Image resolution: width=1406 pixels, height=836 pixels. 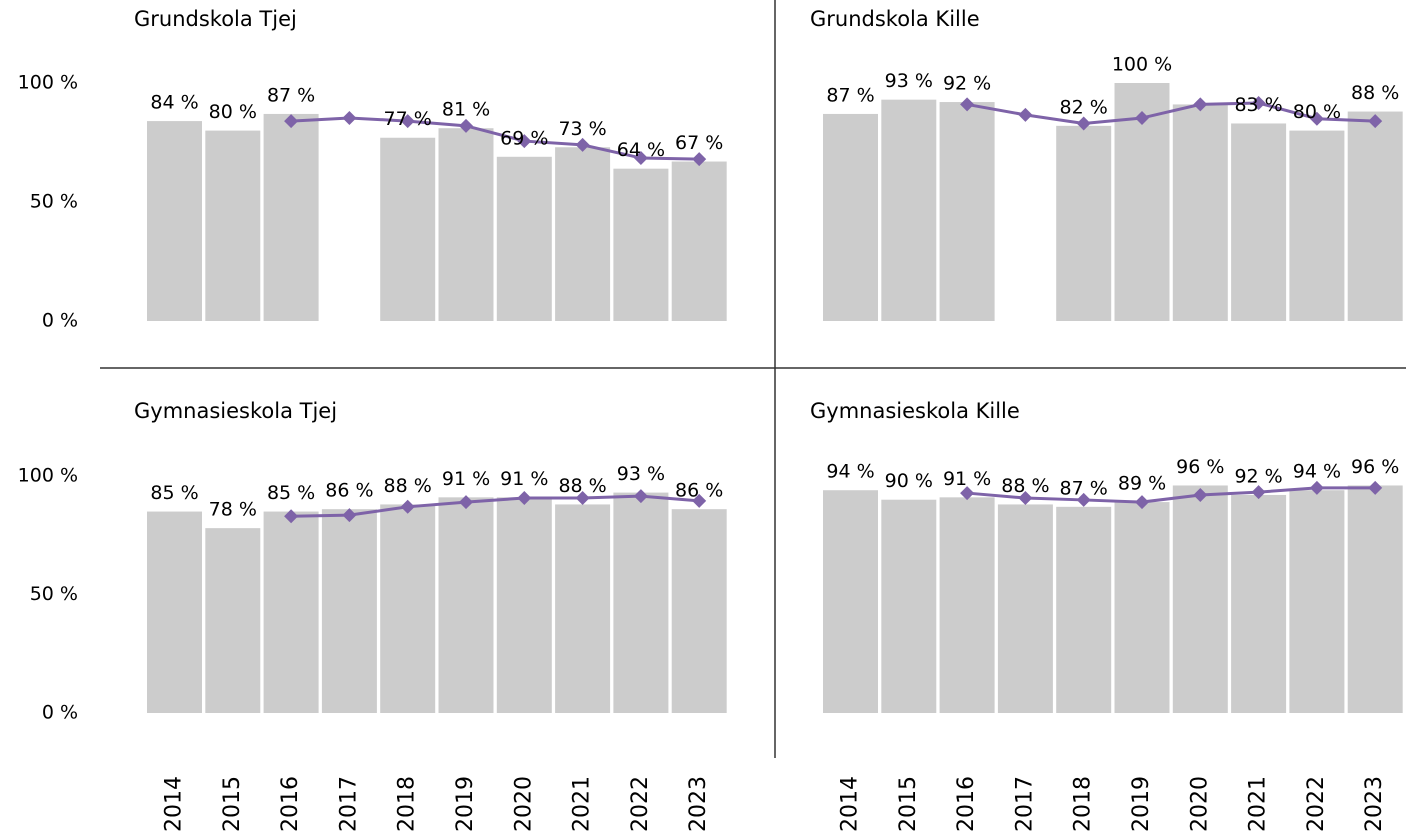 What do you see at coordinates (908, 804) in the screenshot?
I see `x-tick-label: 2015` at bounding box center [908, 804].